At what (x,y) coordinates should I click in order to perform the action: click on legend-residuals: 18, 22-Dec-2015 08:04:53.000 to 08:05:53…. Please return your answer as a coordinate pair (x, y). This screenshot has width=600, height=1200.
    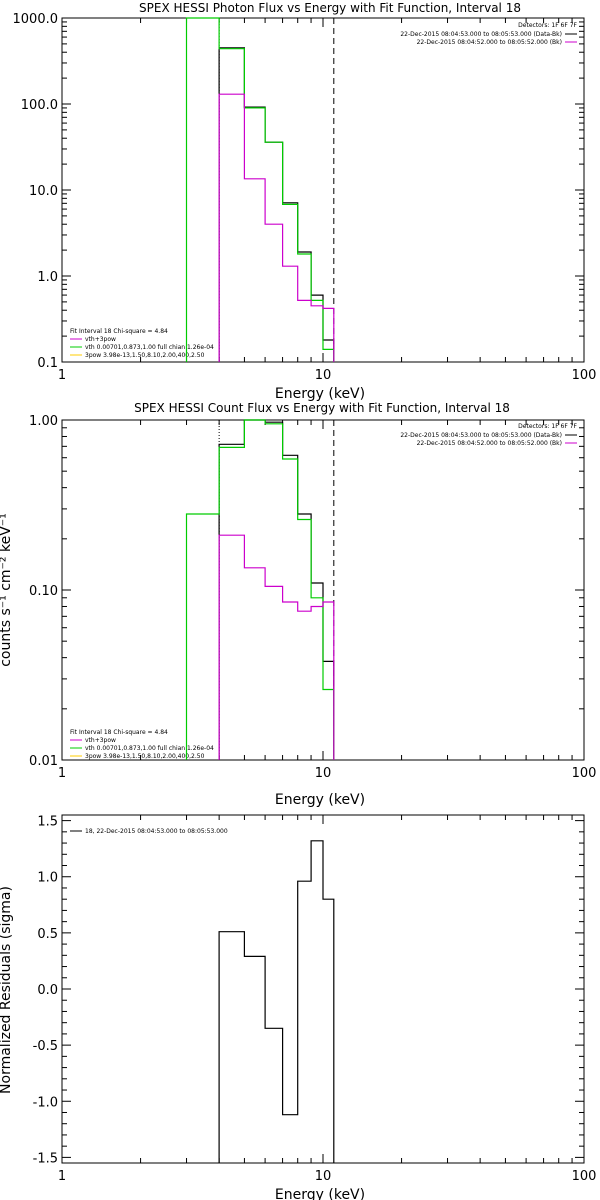
    Looking at the image, I should click on (156, 831).